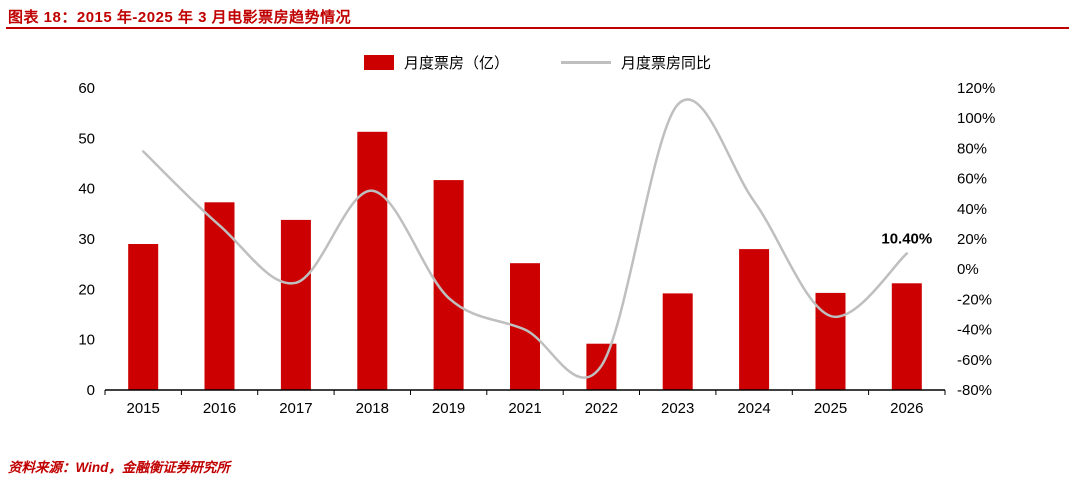 The width and height of the screenshot is (1075, 487). What do you see at coordinates (906, 336) in the screenshot?
I see `bar-2026` at bounding box center [906, 336].